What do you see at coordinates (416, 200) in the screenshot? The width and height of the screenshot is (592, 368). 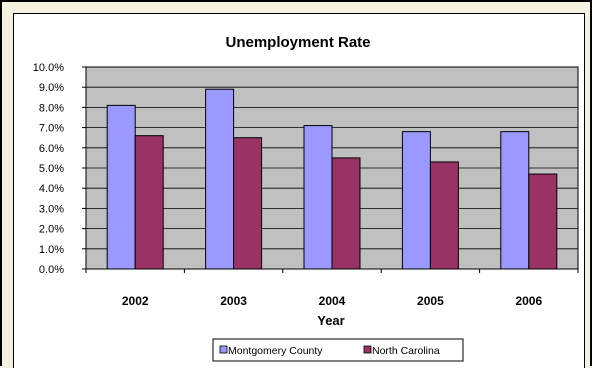 I see `bar-montgomery-county-2005` at bounding box center [416, 200].